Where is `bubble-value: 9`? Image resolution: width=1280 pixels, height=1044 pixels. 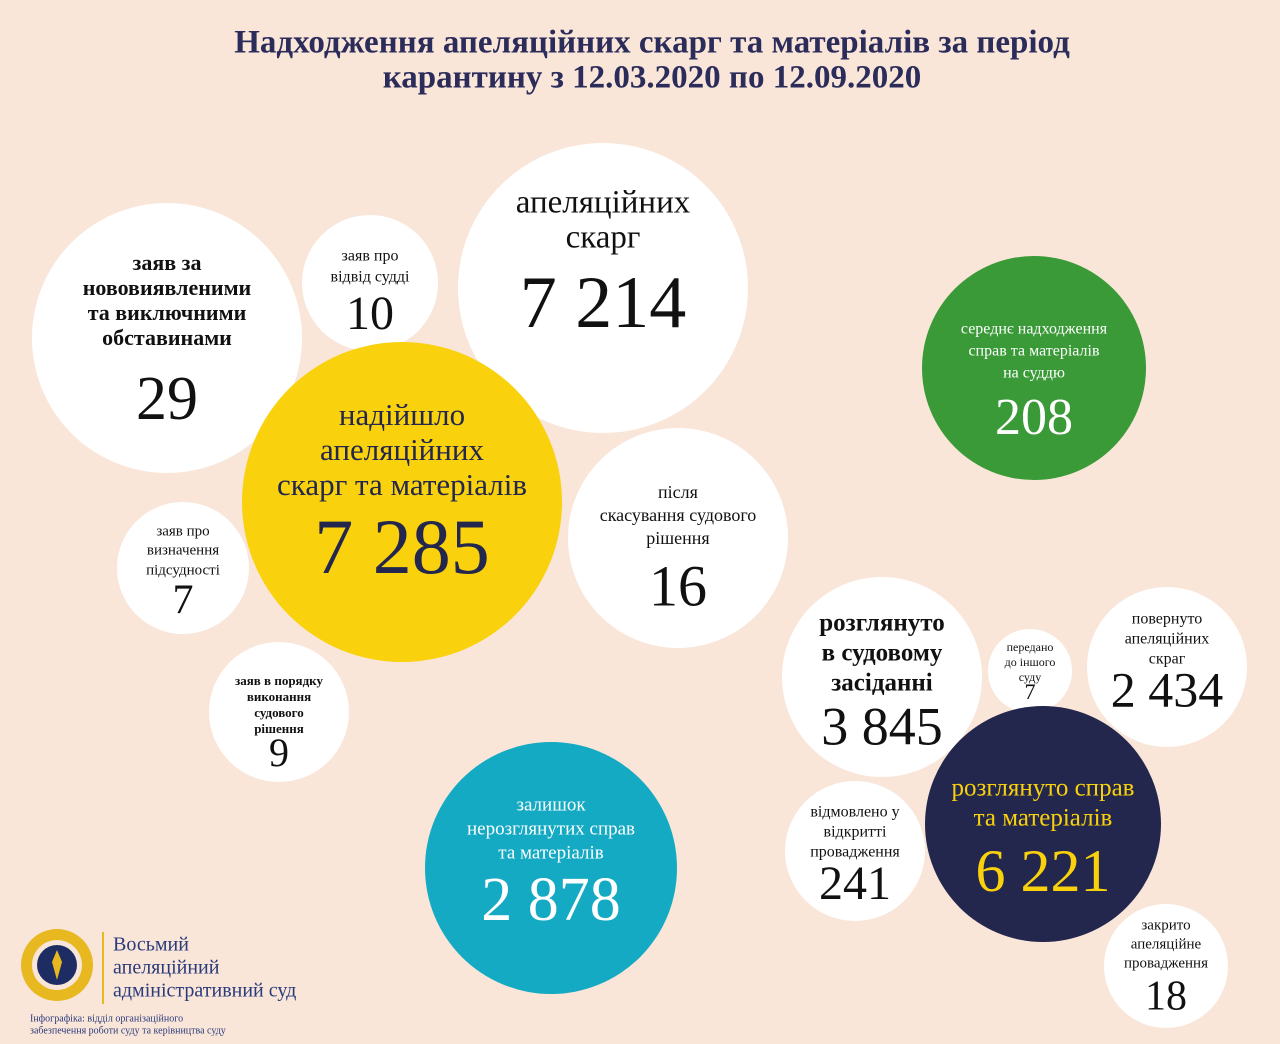 bubble-value: 9 is located at coordinates (279, 752).